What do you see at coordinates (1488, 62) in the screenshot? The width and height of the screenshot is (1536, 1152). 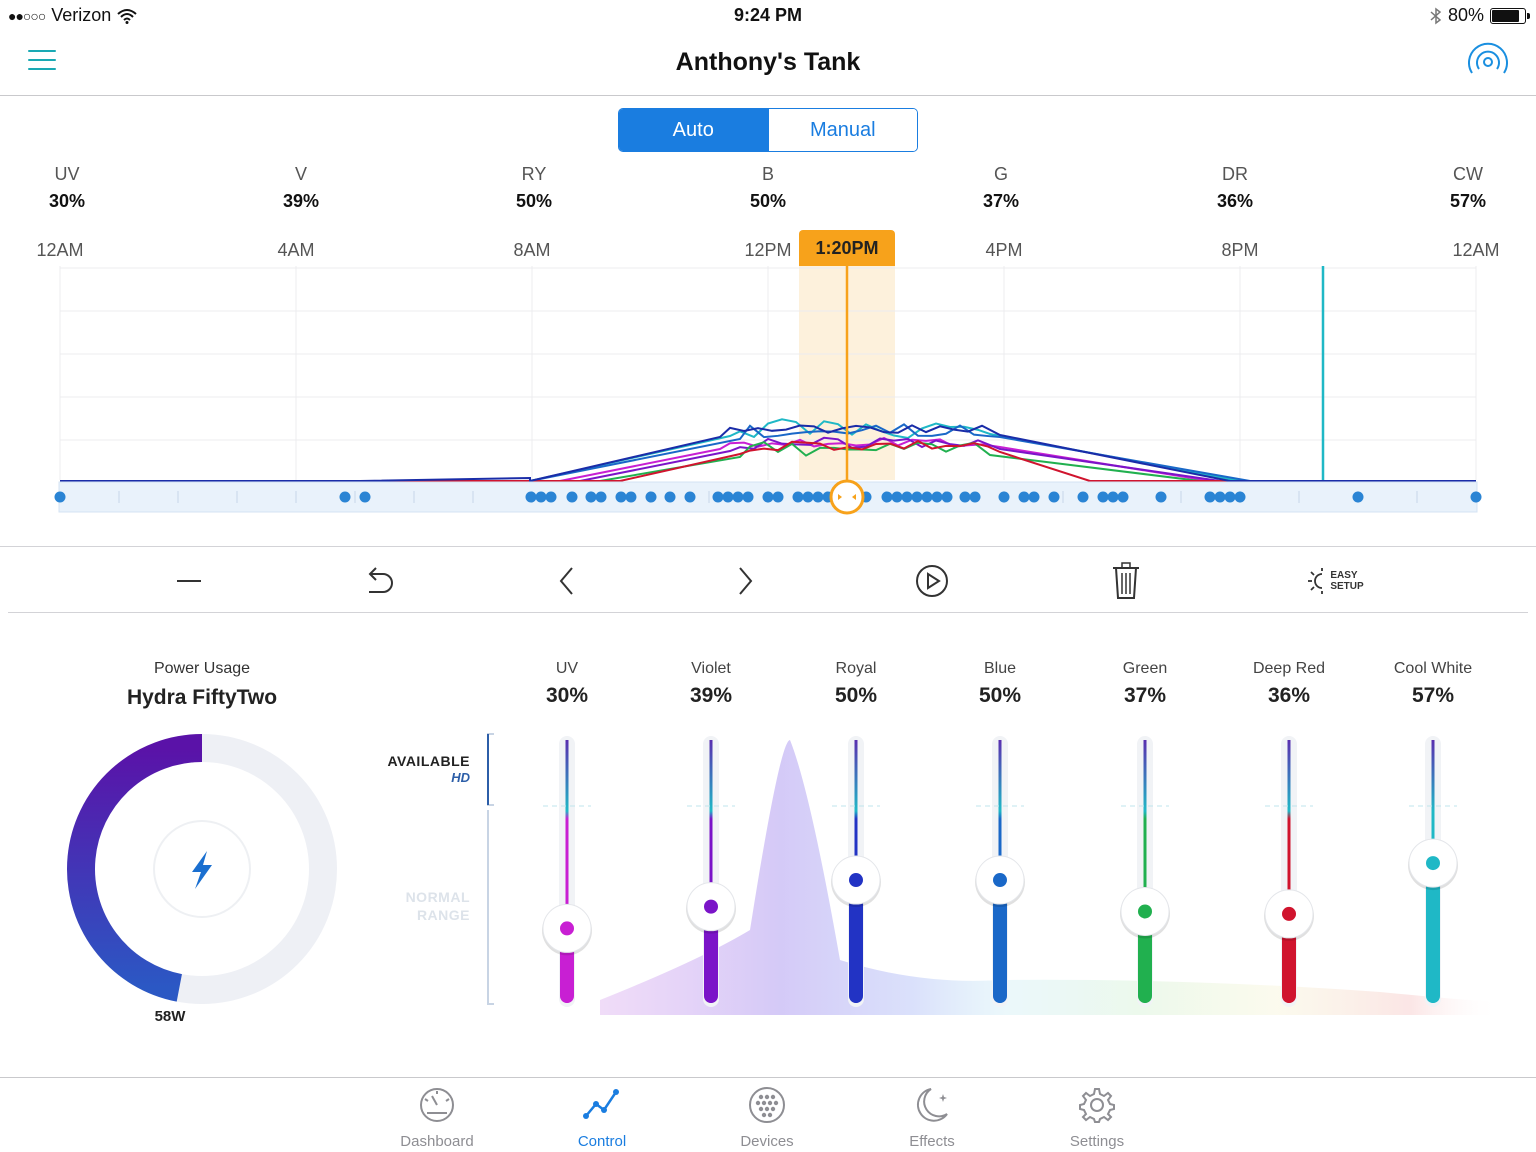 I see `broadcast-button` at bounding box center [1488, 62].